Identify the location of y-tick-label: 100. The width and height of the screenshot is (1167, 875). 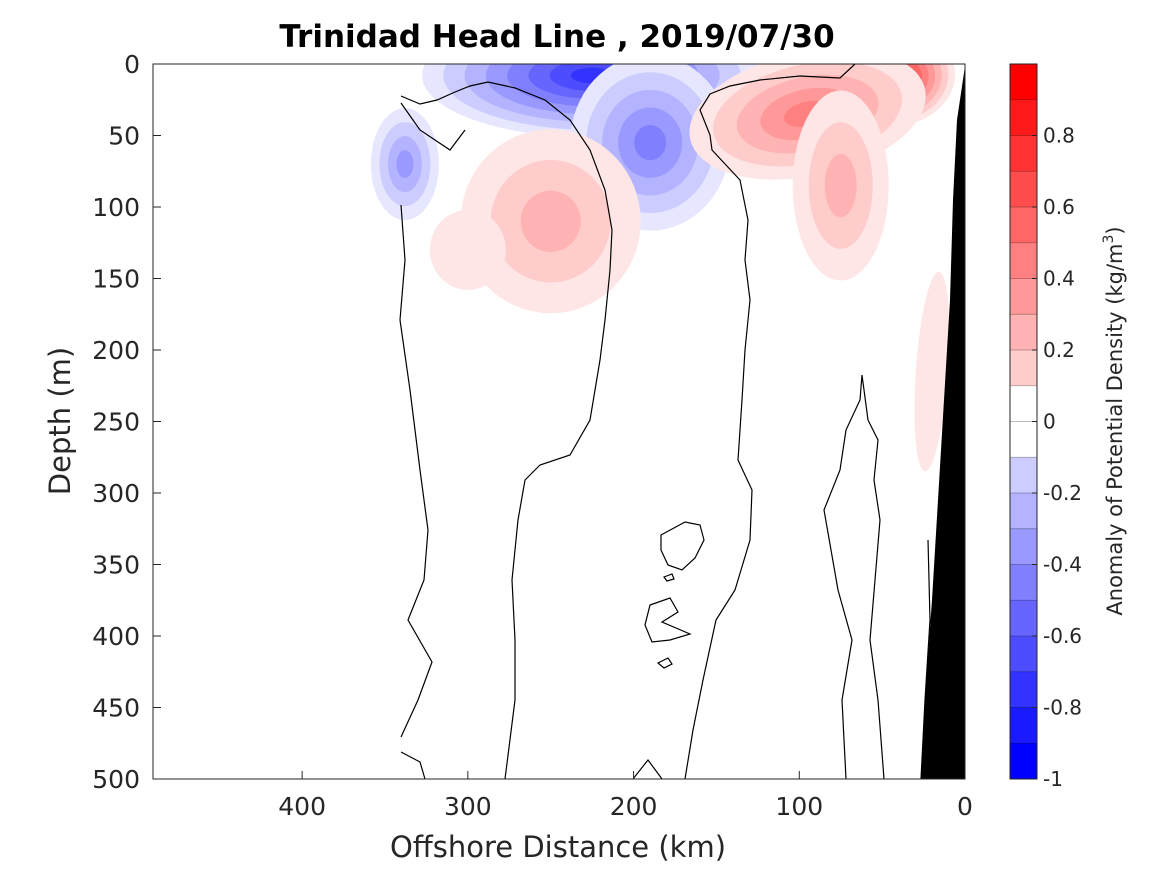
(116, 207).